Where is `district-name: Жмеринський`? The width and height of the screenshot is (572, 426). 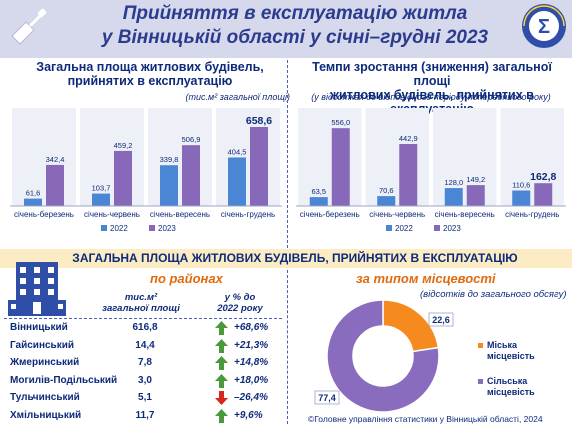 district-name: Жмеринський is located at coordinates (45, 362).